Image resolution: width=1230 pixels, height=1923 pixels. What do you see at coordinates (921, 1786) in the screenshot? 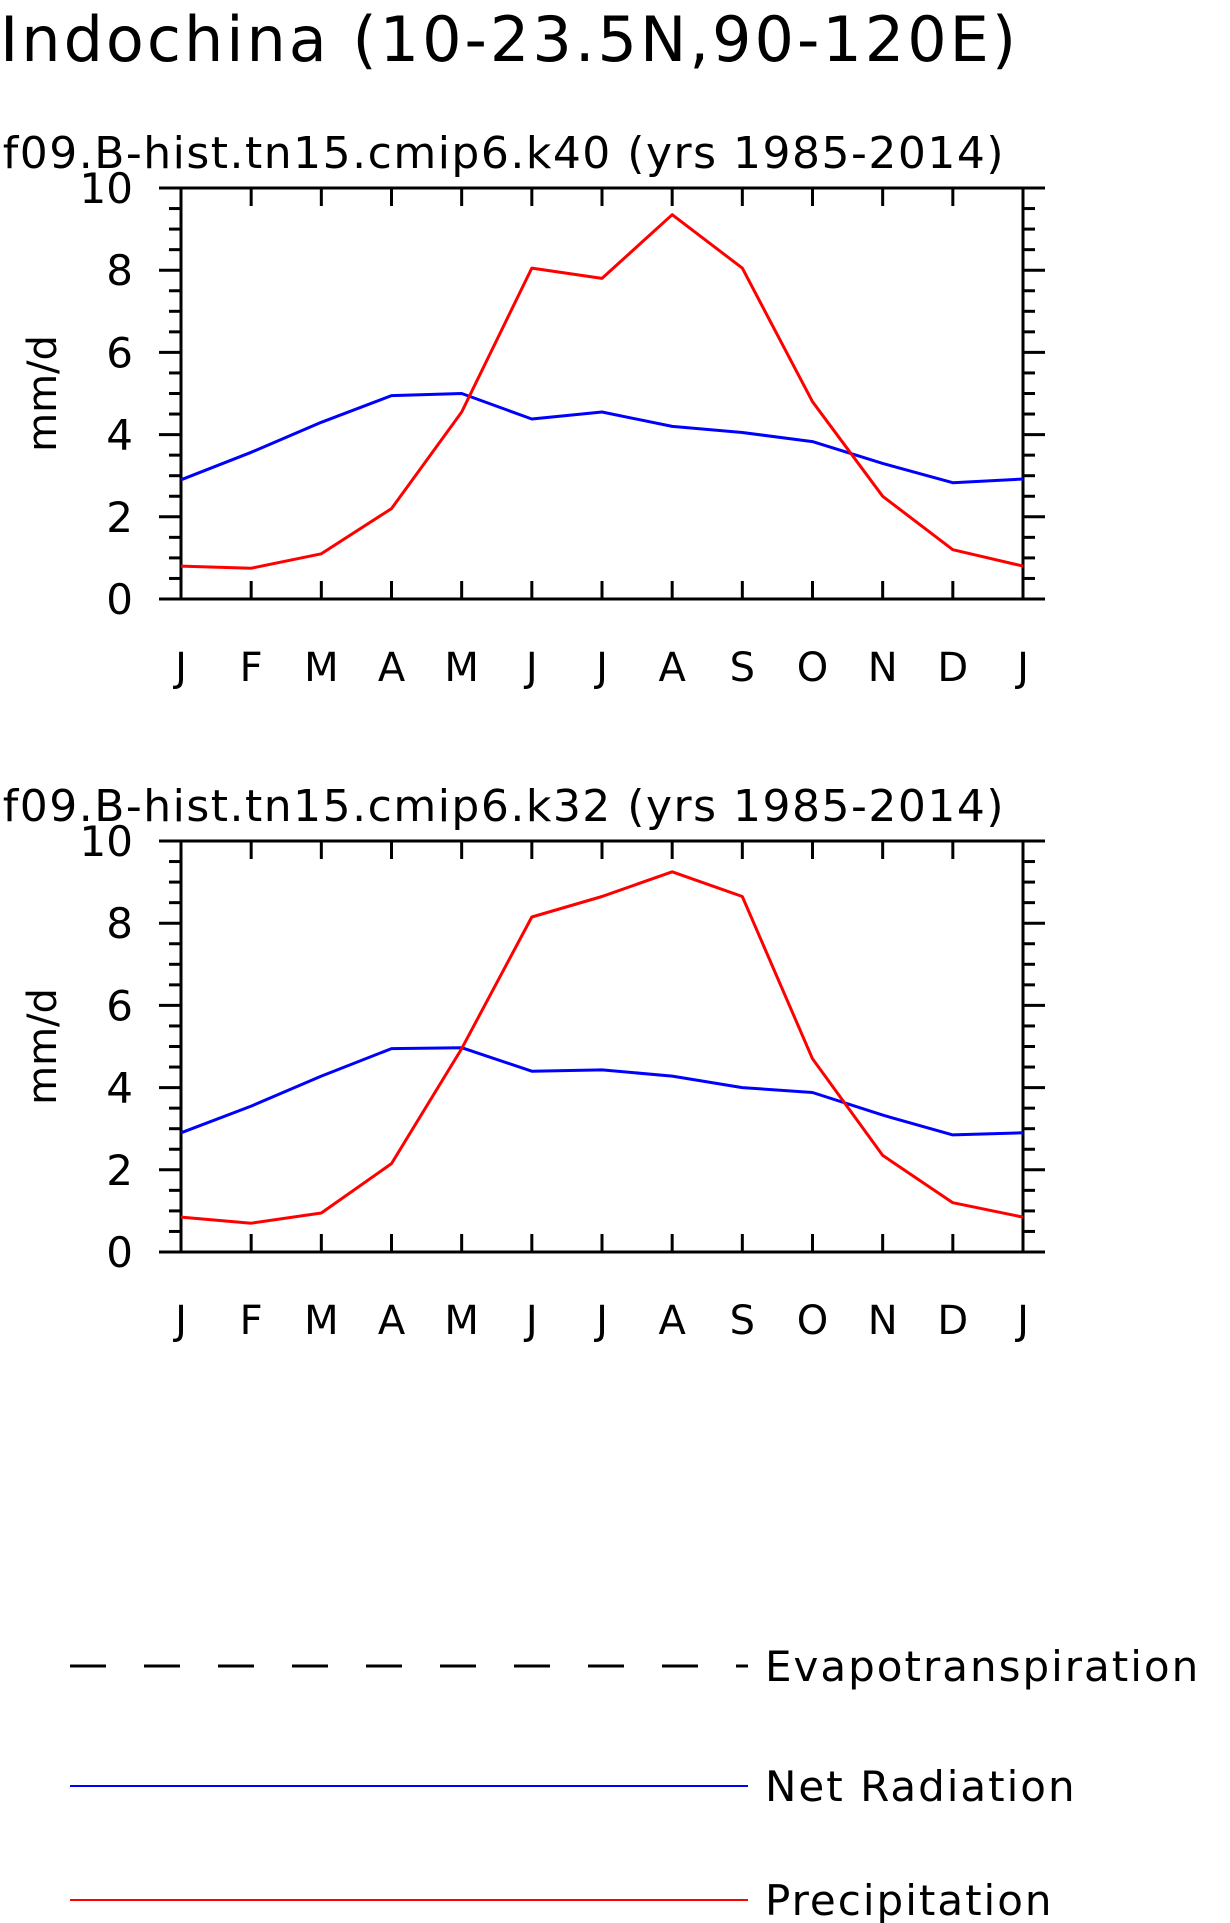
I see `legend-label-net-radiation: Net Radiation` at bounding box center [921, 1786].